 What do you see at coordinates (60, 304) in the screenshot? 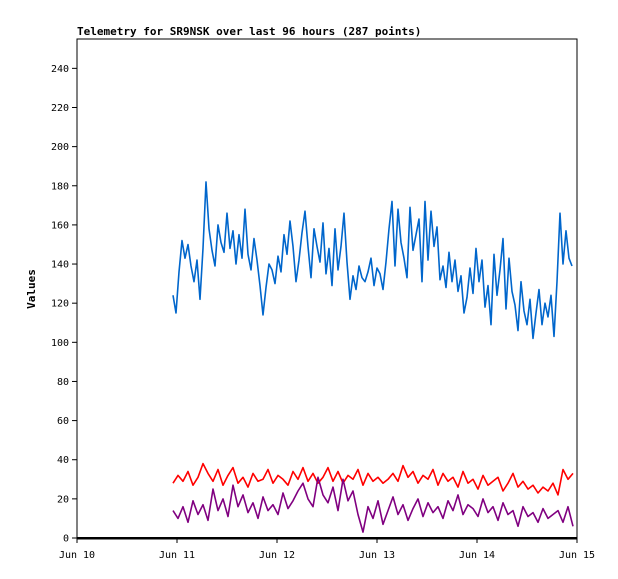
I see `y-tick-label: 120` at bounding box center [60, 304].